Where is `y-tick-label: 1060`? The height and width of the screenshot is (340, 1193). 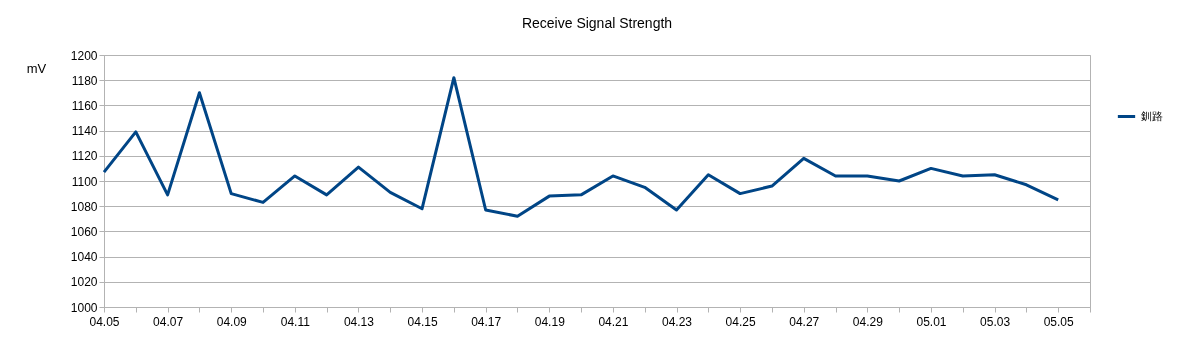 y-tick-label: 1060 is located at coordinates (84, 231).